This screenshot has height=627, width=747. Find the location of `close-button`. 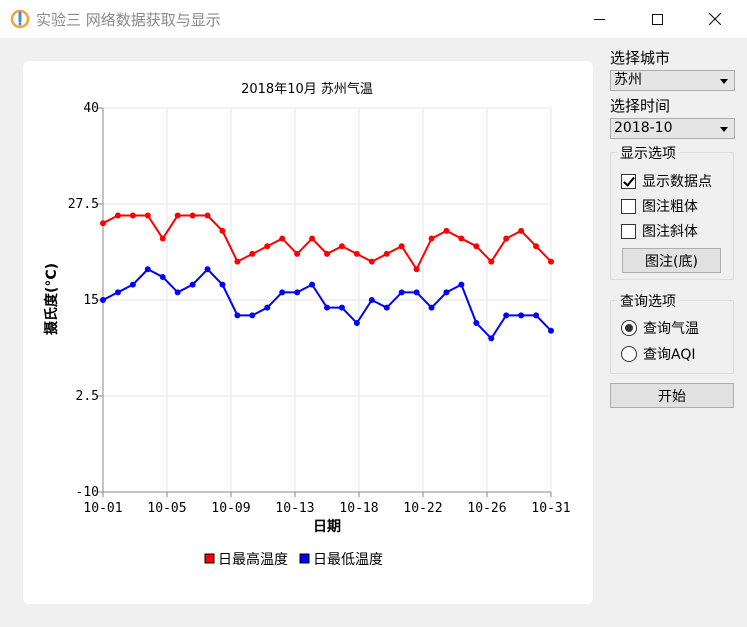

close-button is located at coordinates (715, 19).